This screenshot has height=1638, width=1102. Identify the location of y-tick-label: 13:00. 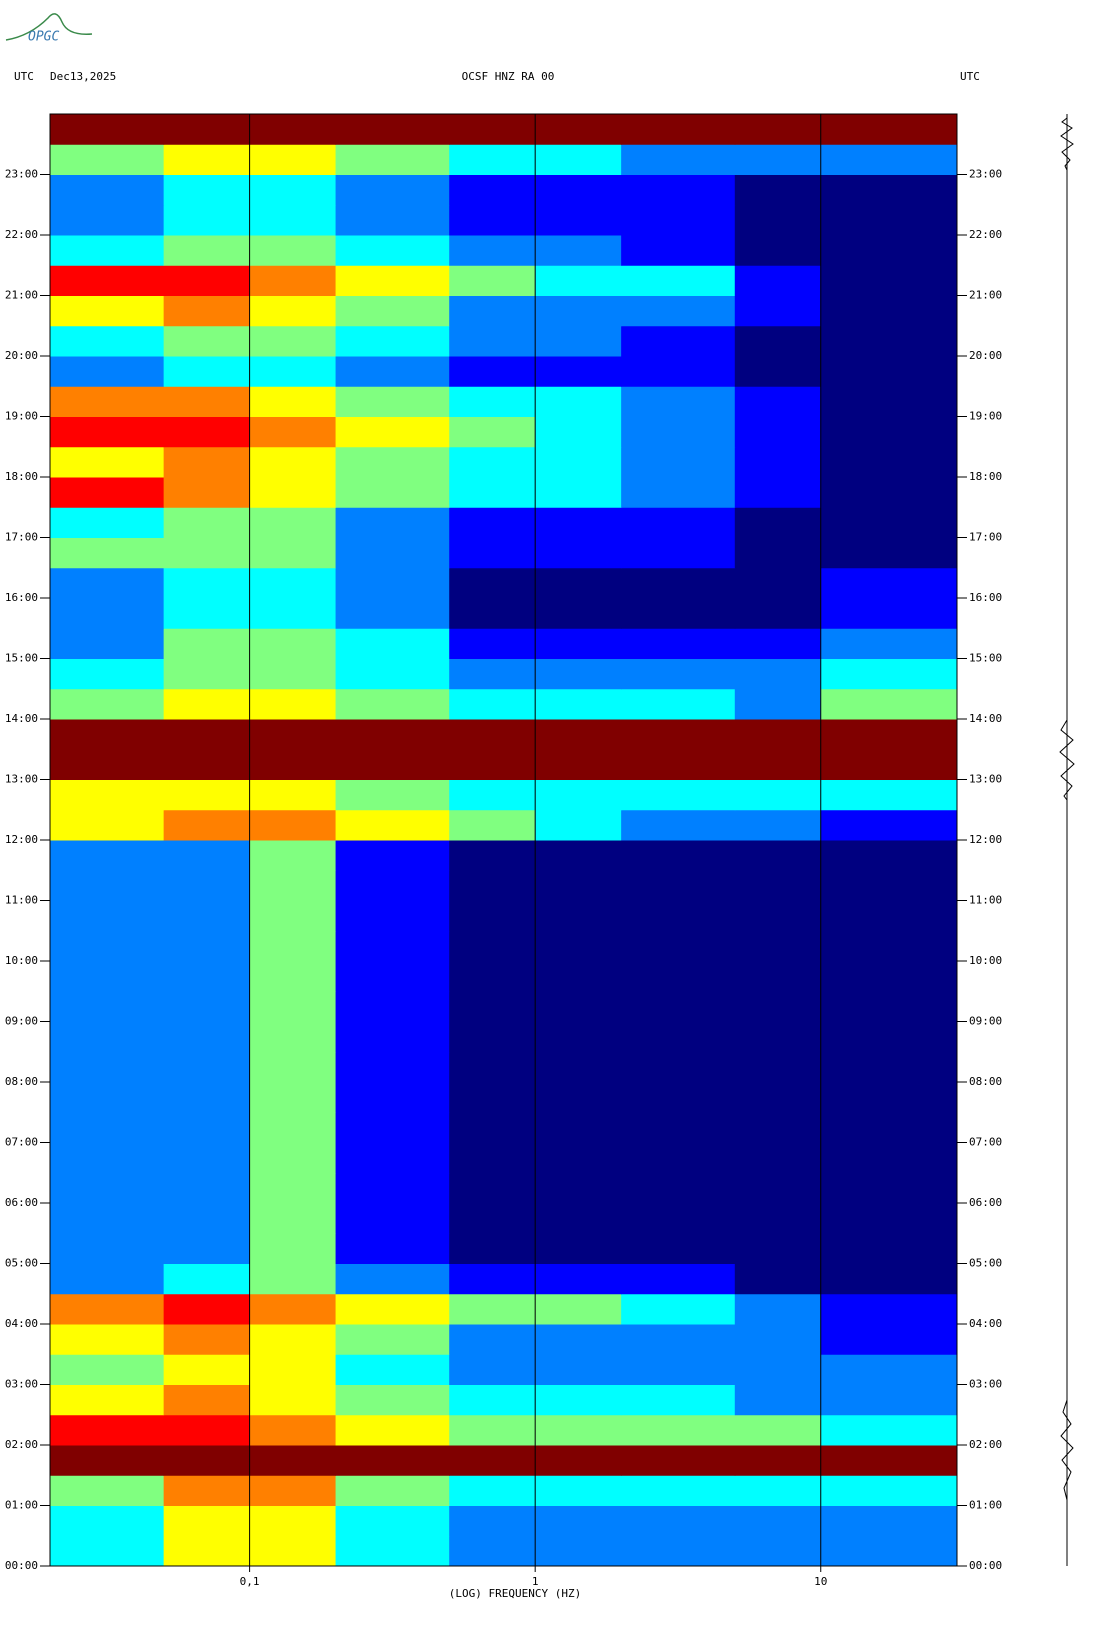
(21, 779).